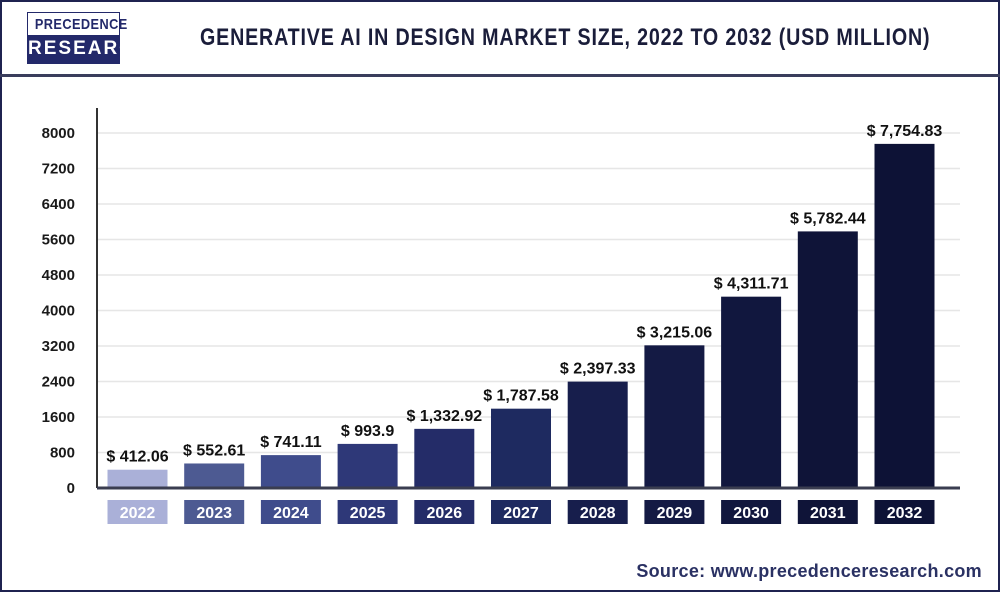 The image size is (1000, 592). What do you see at coordinates (444, 416) in the screenshot?
I see `data-label: $ 1,332.92` at bounding box center [444, 416].